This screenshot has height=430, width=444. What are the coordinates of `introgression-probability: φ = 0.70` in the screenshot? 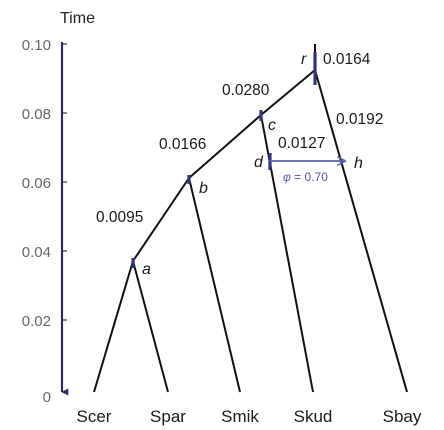 It's located at (305, 177).